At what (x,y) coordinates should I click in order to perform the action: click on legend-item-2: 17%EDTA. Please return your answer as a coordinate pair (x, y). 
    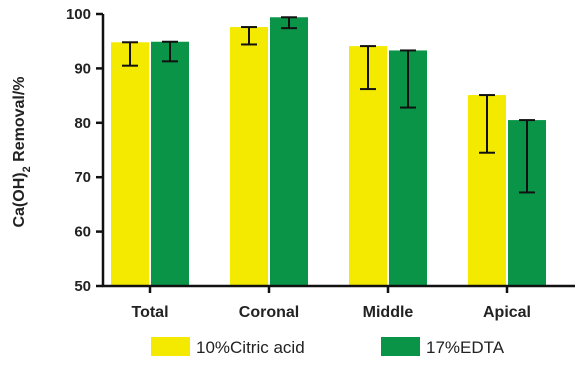
    Looking at the image, I should click on (443, 347).